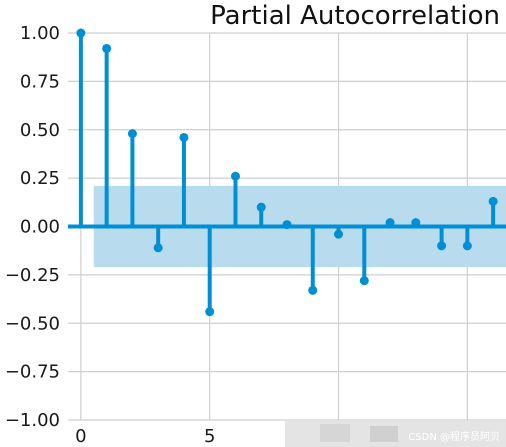 The width and height of the screenshot is (506, 447). I want to click on chart-title: Partial Autocorrelation, so click(355, 16).